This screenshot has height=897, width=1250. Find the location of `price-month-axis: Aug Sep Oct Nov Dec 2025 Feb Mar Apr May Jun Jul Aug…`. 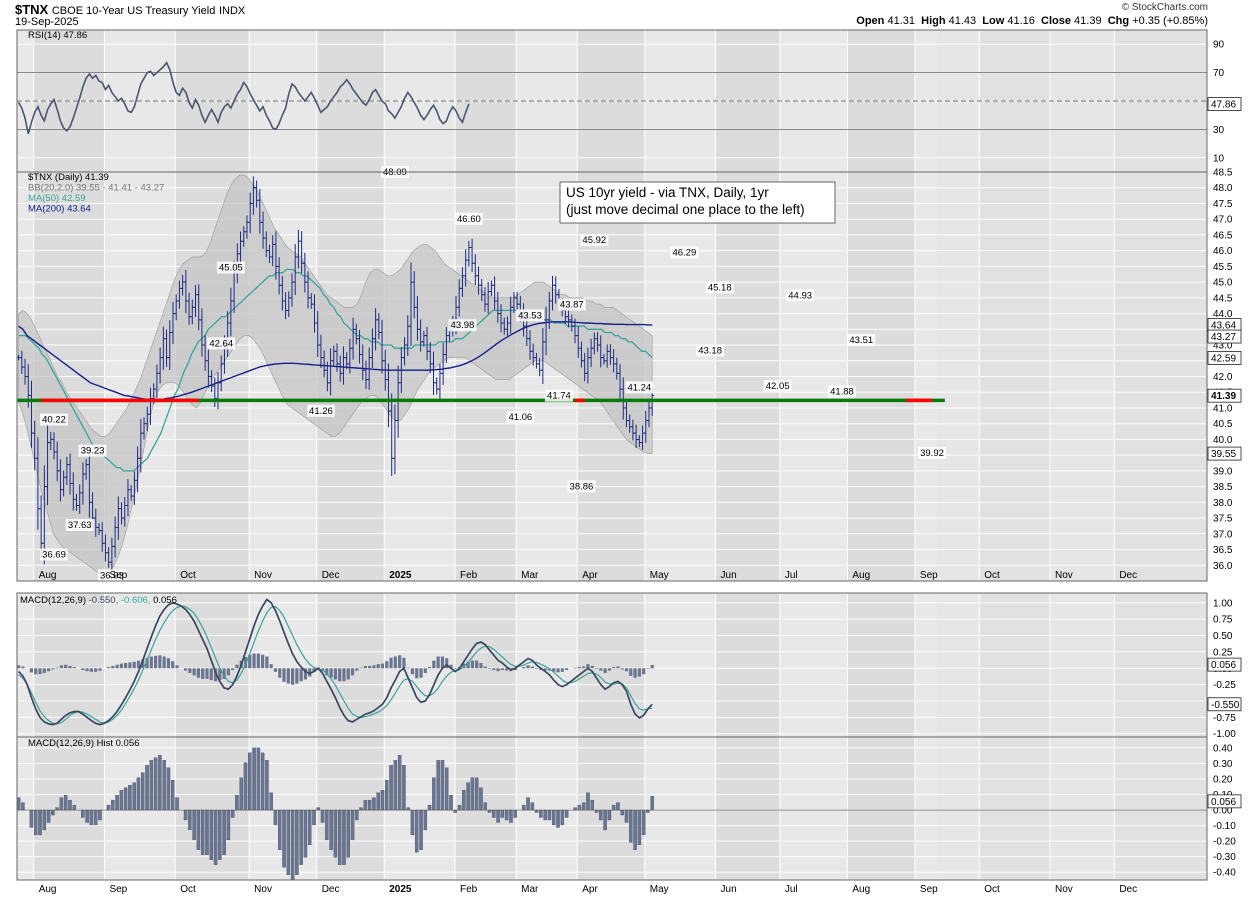

price-month-axis: Aug Sep Oct Nov Dec 2025 Feb Mar Apr May Jun Jul Aug… is located at coordinates (588, 575).